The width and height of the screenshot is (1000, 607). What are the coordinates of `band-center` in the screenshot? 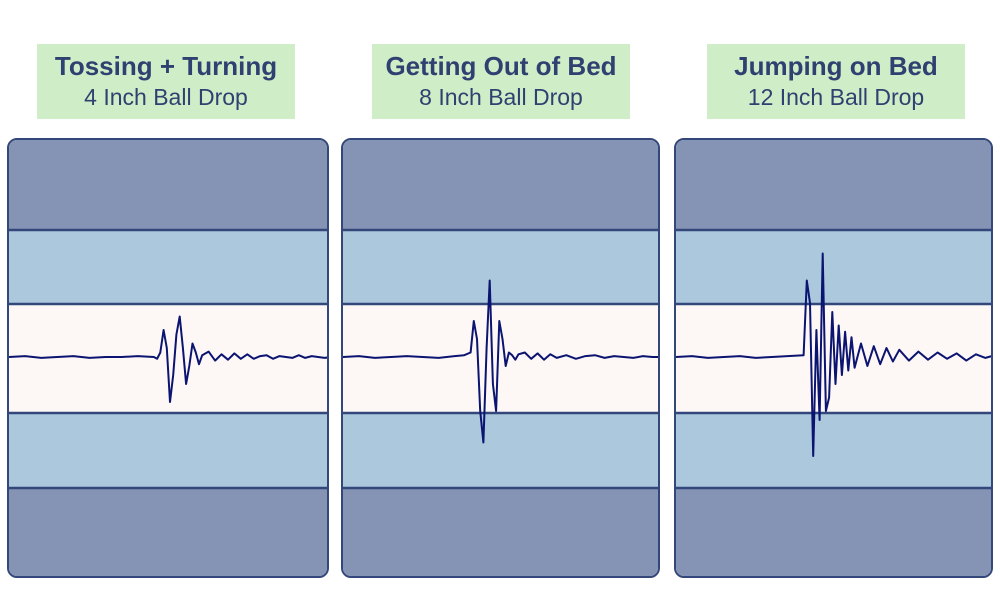 It's located at (500, 358).